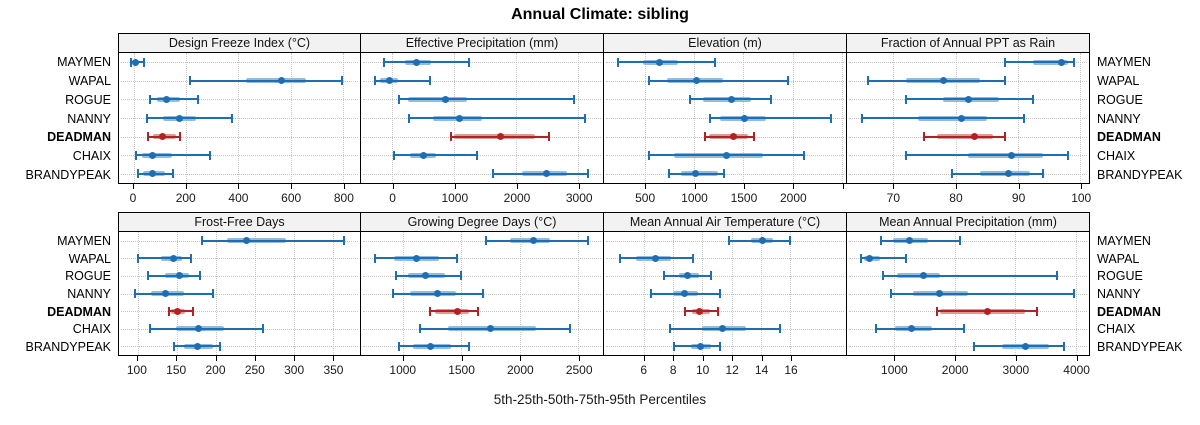 Image resolution: width=1200 pixels, height=425 pixels. I want to click on axis-tick-label: 350, so click(333, 370).